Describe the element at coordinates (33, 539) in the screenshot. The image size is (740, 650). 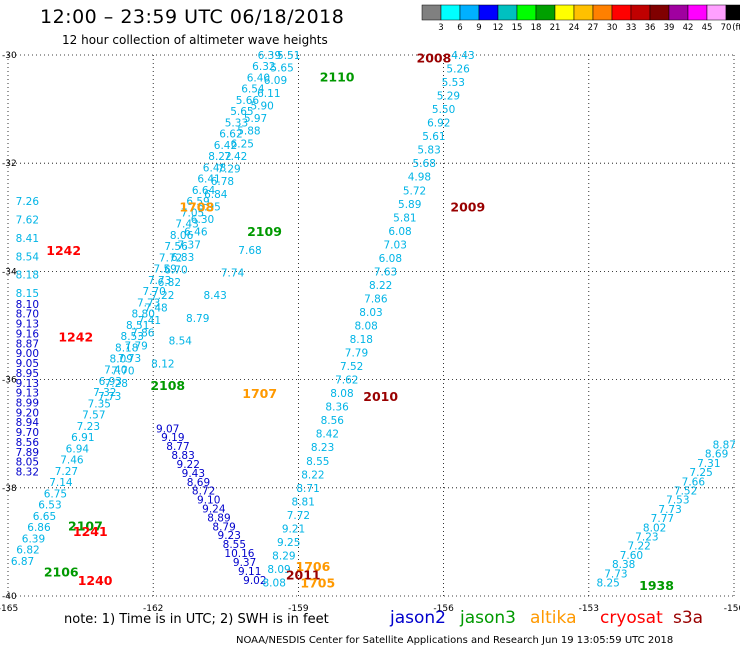
I see `wave-height-value: 6.39` at that location.